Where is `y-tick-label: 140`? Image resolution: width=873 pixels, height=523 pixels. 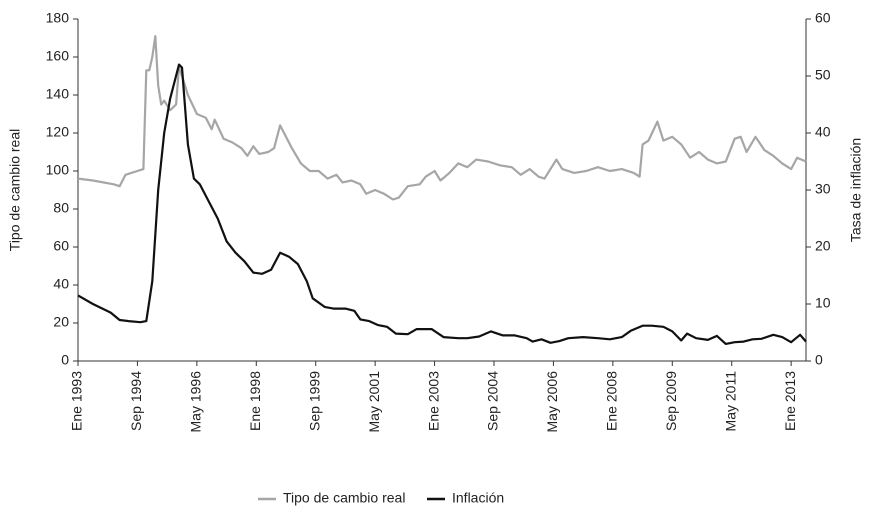
y-tick-label: 140 is located at coordinates (58, 94).